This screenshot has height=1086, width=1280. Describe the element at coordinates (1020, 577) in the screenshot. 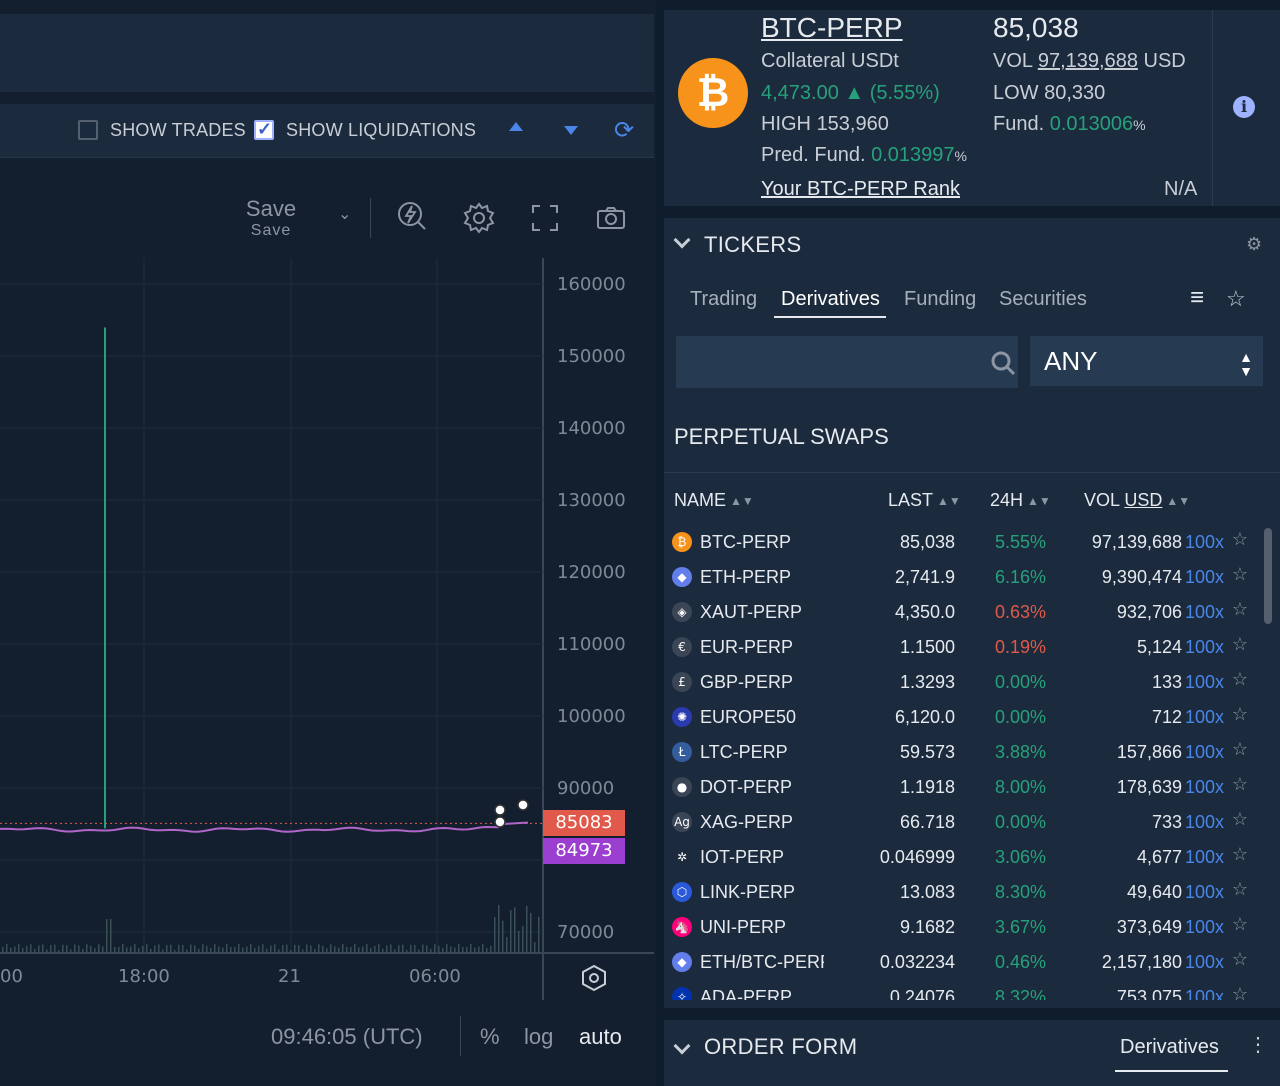

I see `ticker-change: 6.16%` at that location.